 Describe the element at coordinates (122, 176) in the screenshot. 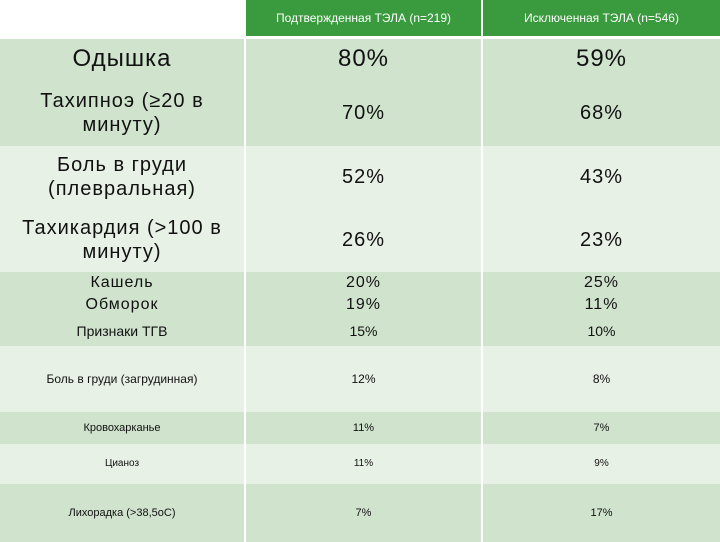

I see `row-label: Боль в груди (плевральная)` at that location.